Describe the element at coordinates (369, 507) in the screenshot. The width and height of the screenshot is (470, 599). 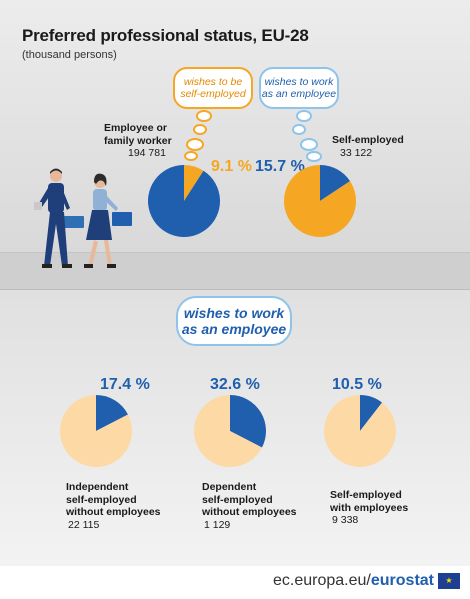
I see `label-self-employed-with-employees: Self-employed with employees 9 338` at that location.